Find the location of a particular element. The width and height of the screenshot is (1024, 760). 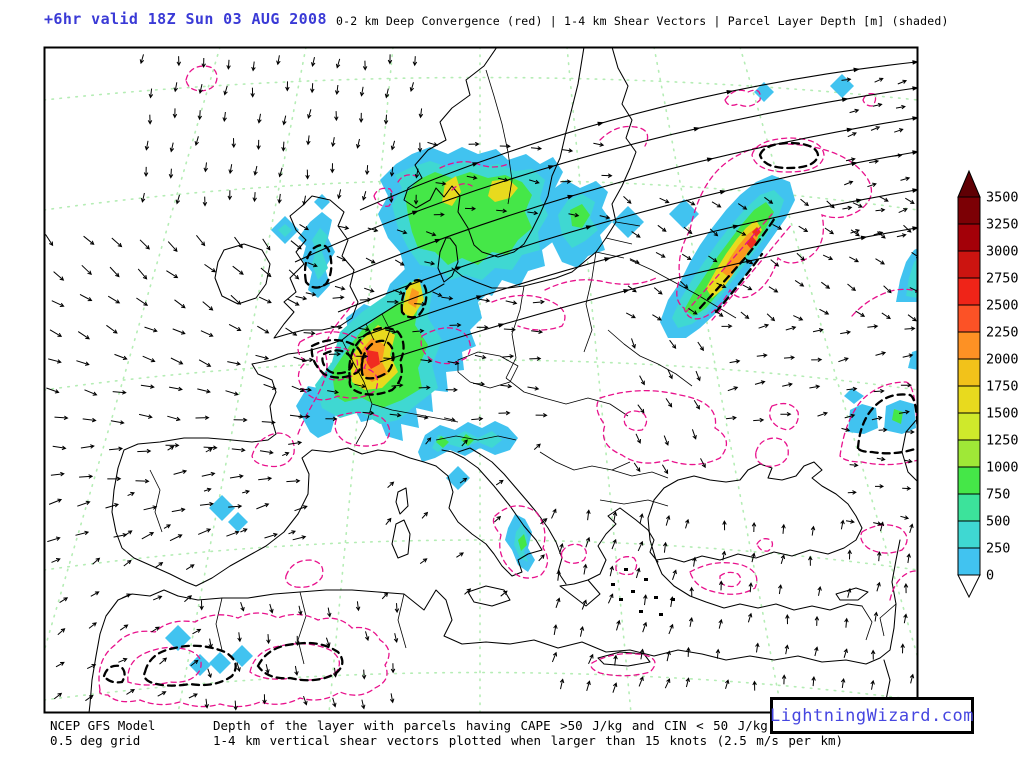

forecast-valid-time: +6hr valid 18Z Sun 03 AUG 2008 is located at coordinates (185, 19).